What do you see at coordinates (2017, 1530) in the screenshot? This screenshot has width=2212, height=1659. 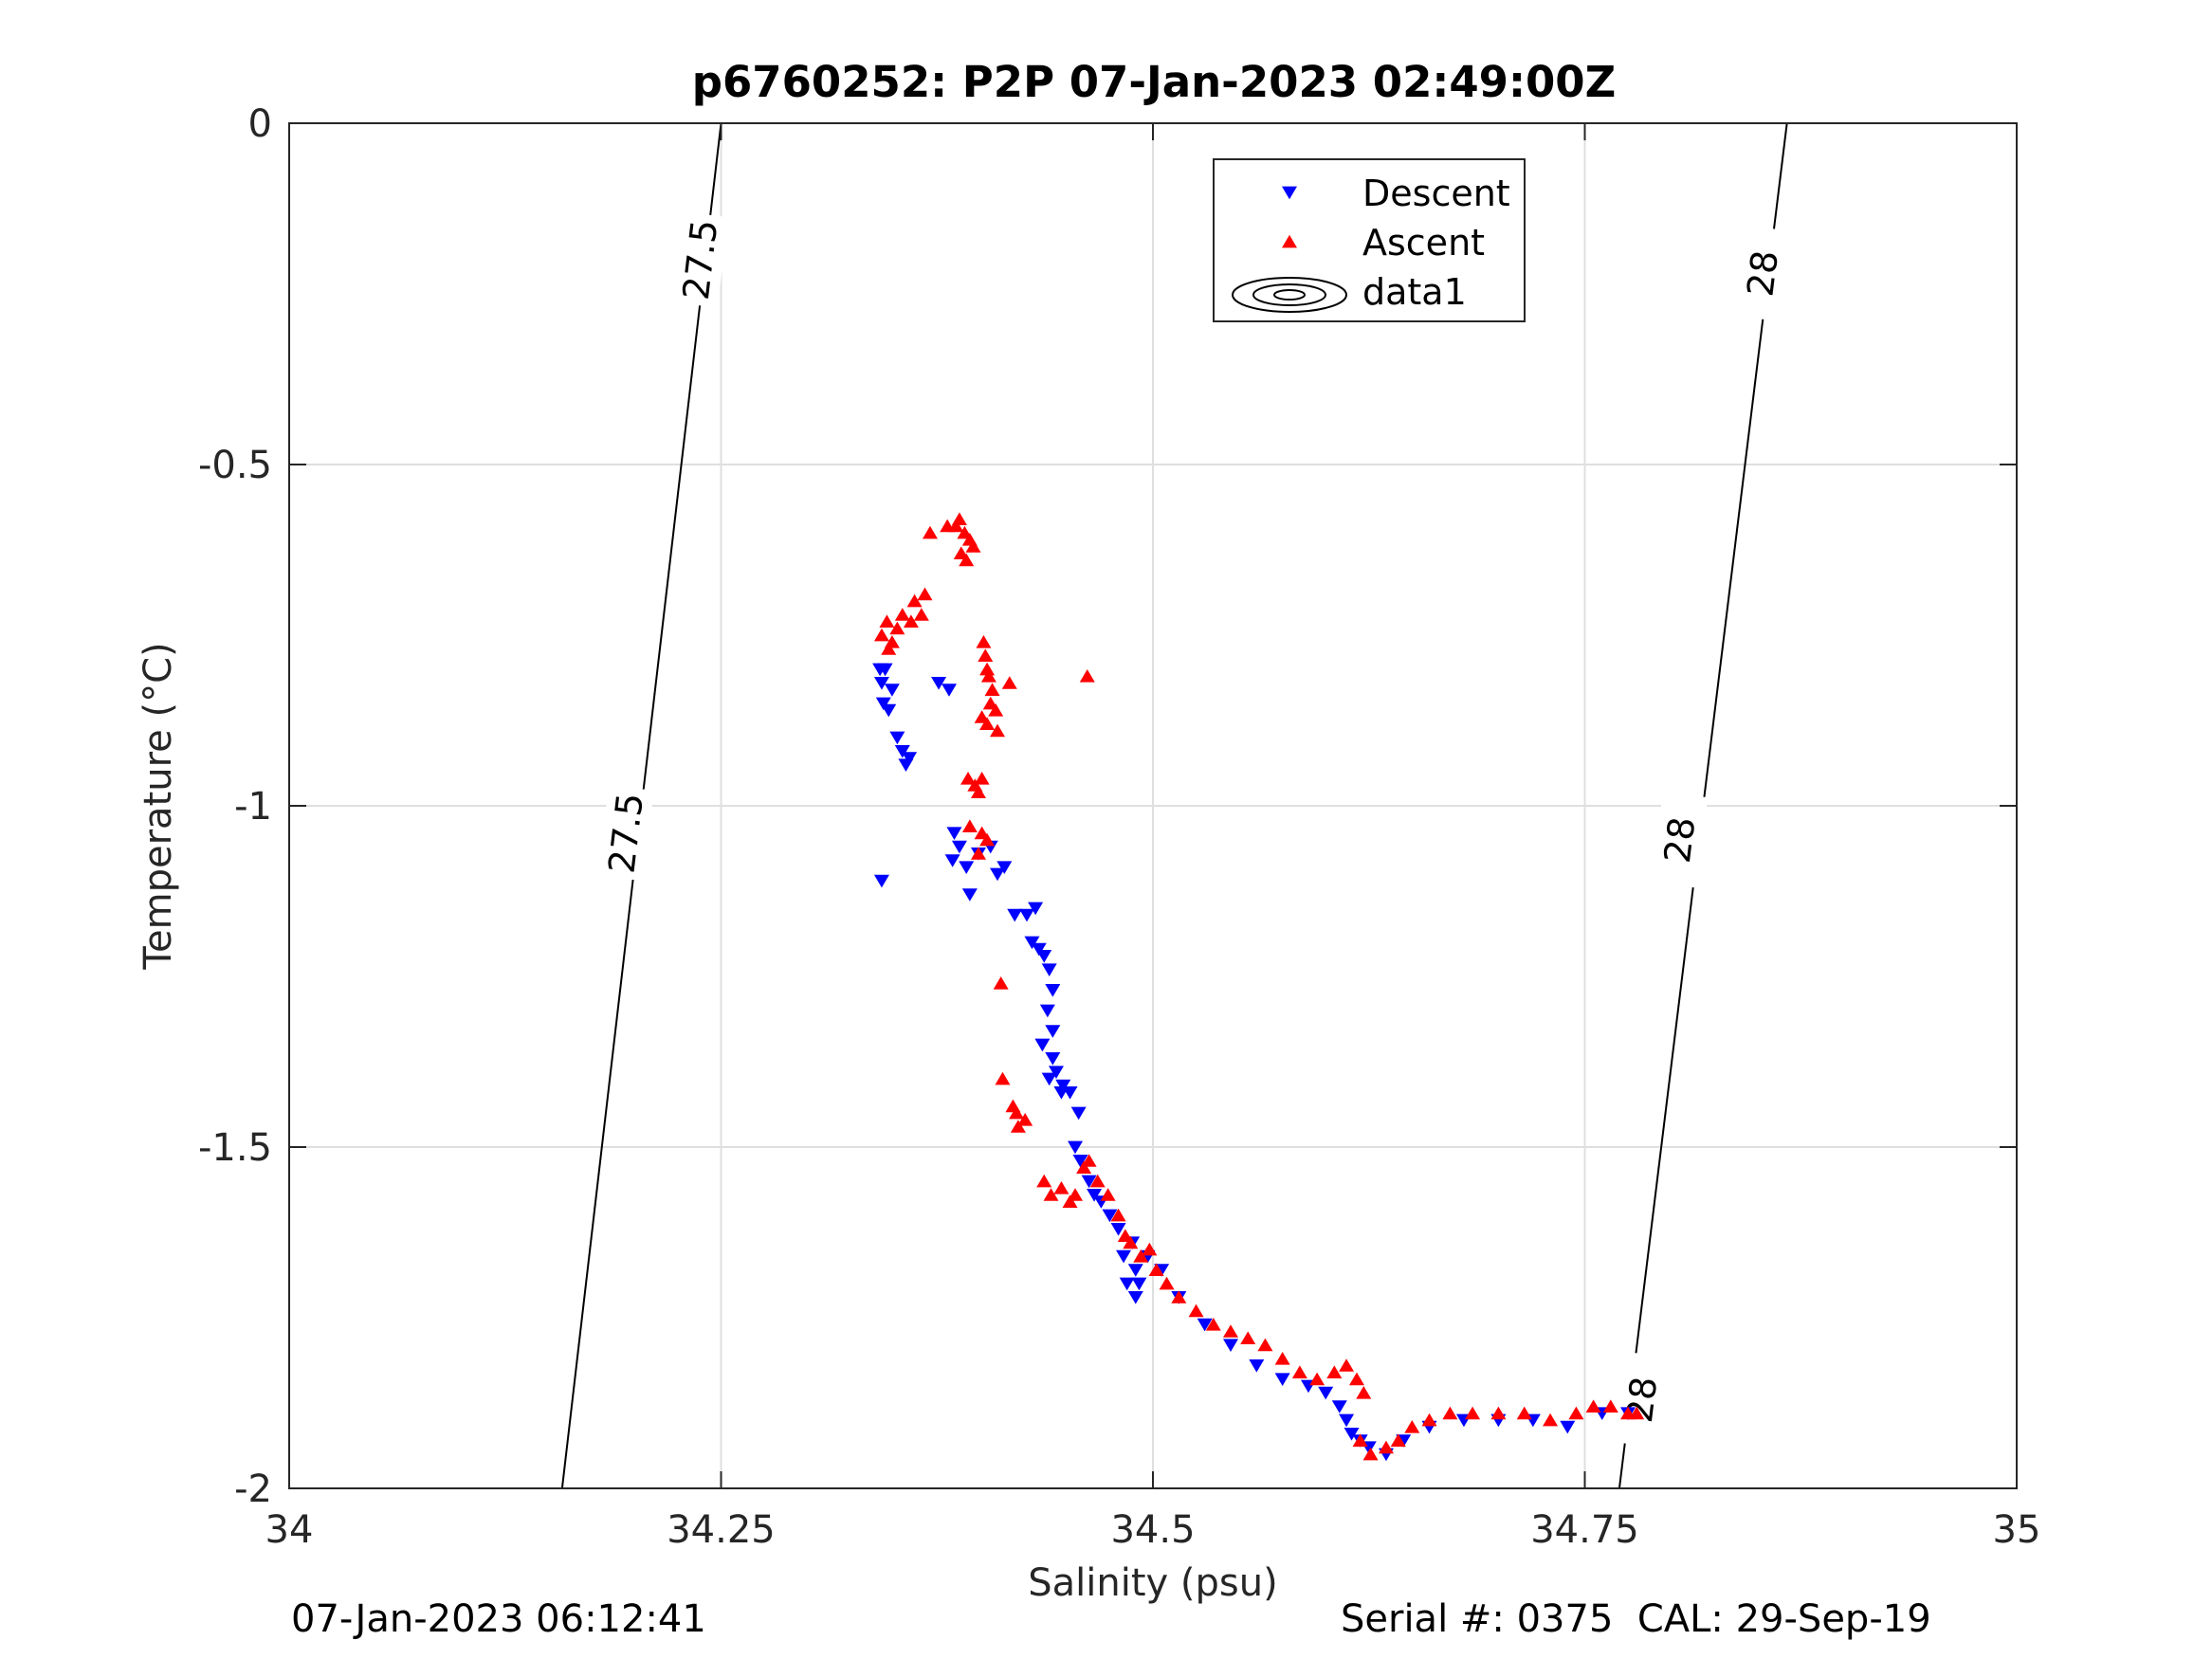 I see `x-tick-label: 35` at bounding box center [2017, 1530].